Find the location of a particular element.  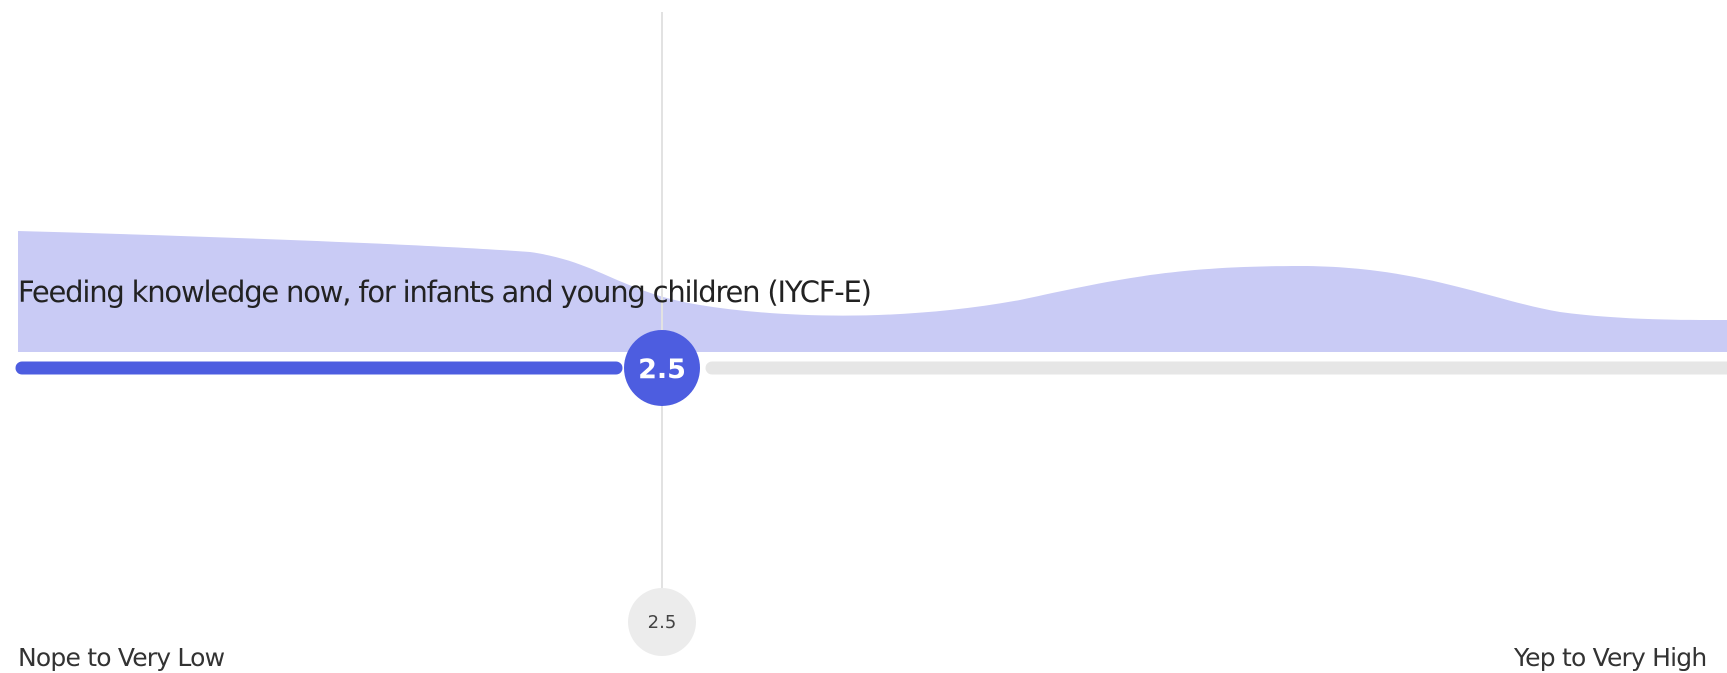

max-label: Yep to Very High is located at coordinates (1609, 657).